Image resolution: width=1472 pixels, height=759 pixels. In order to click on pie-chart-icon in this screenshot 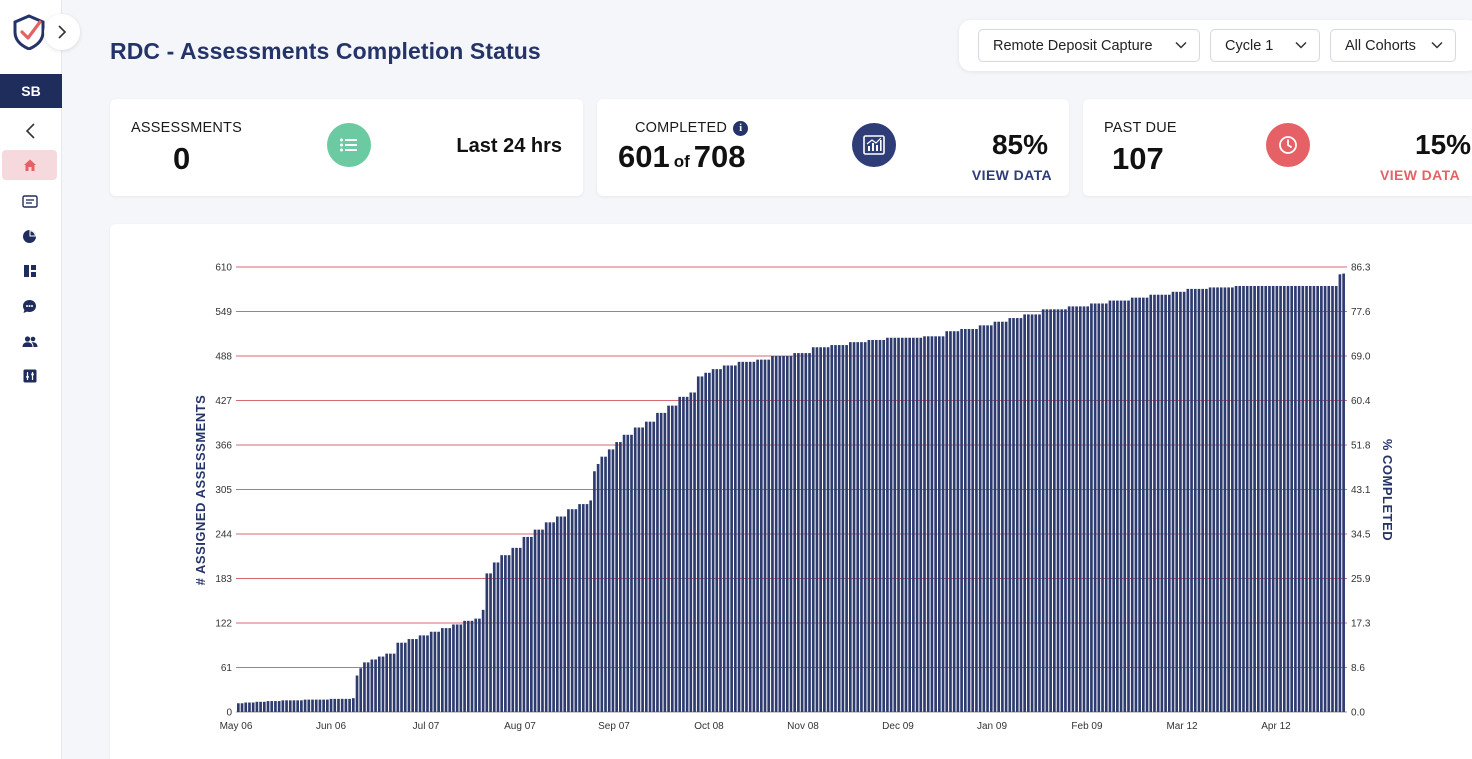, I will do `click(29, 236)`.